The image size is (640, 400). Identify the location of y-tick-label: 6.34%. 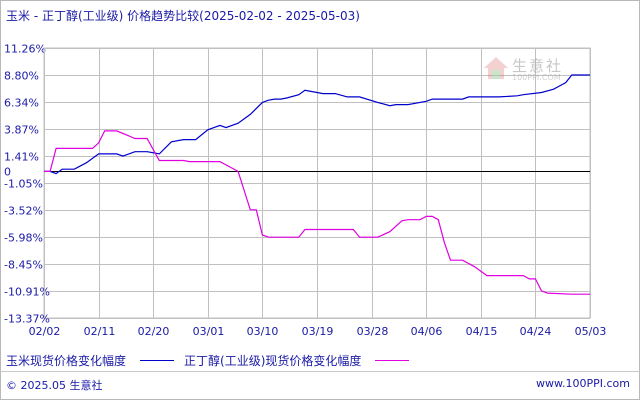
(21, 103).